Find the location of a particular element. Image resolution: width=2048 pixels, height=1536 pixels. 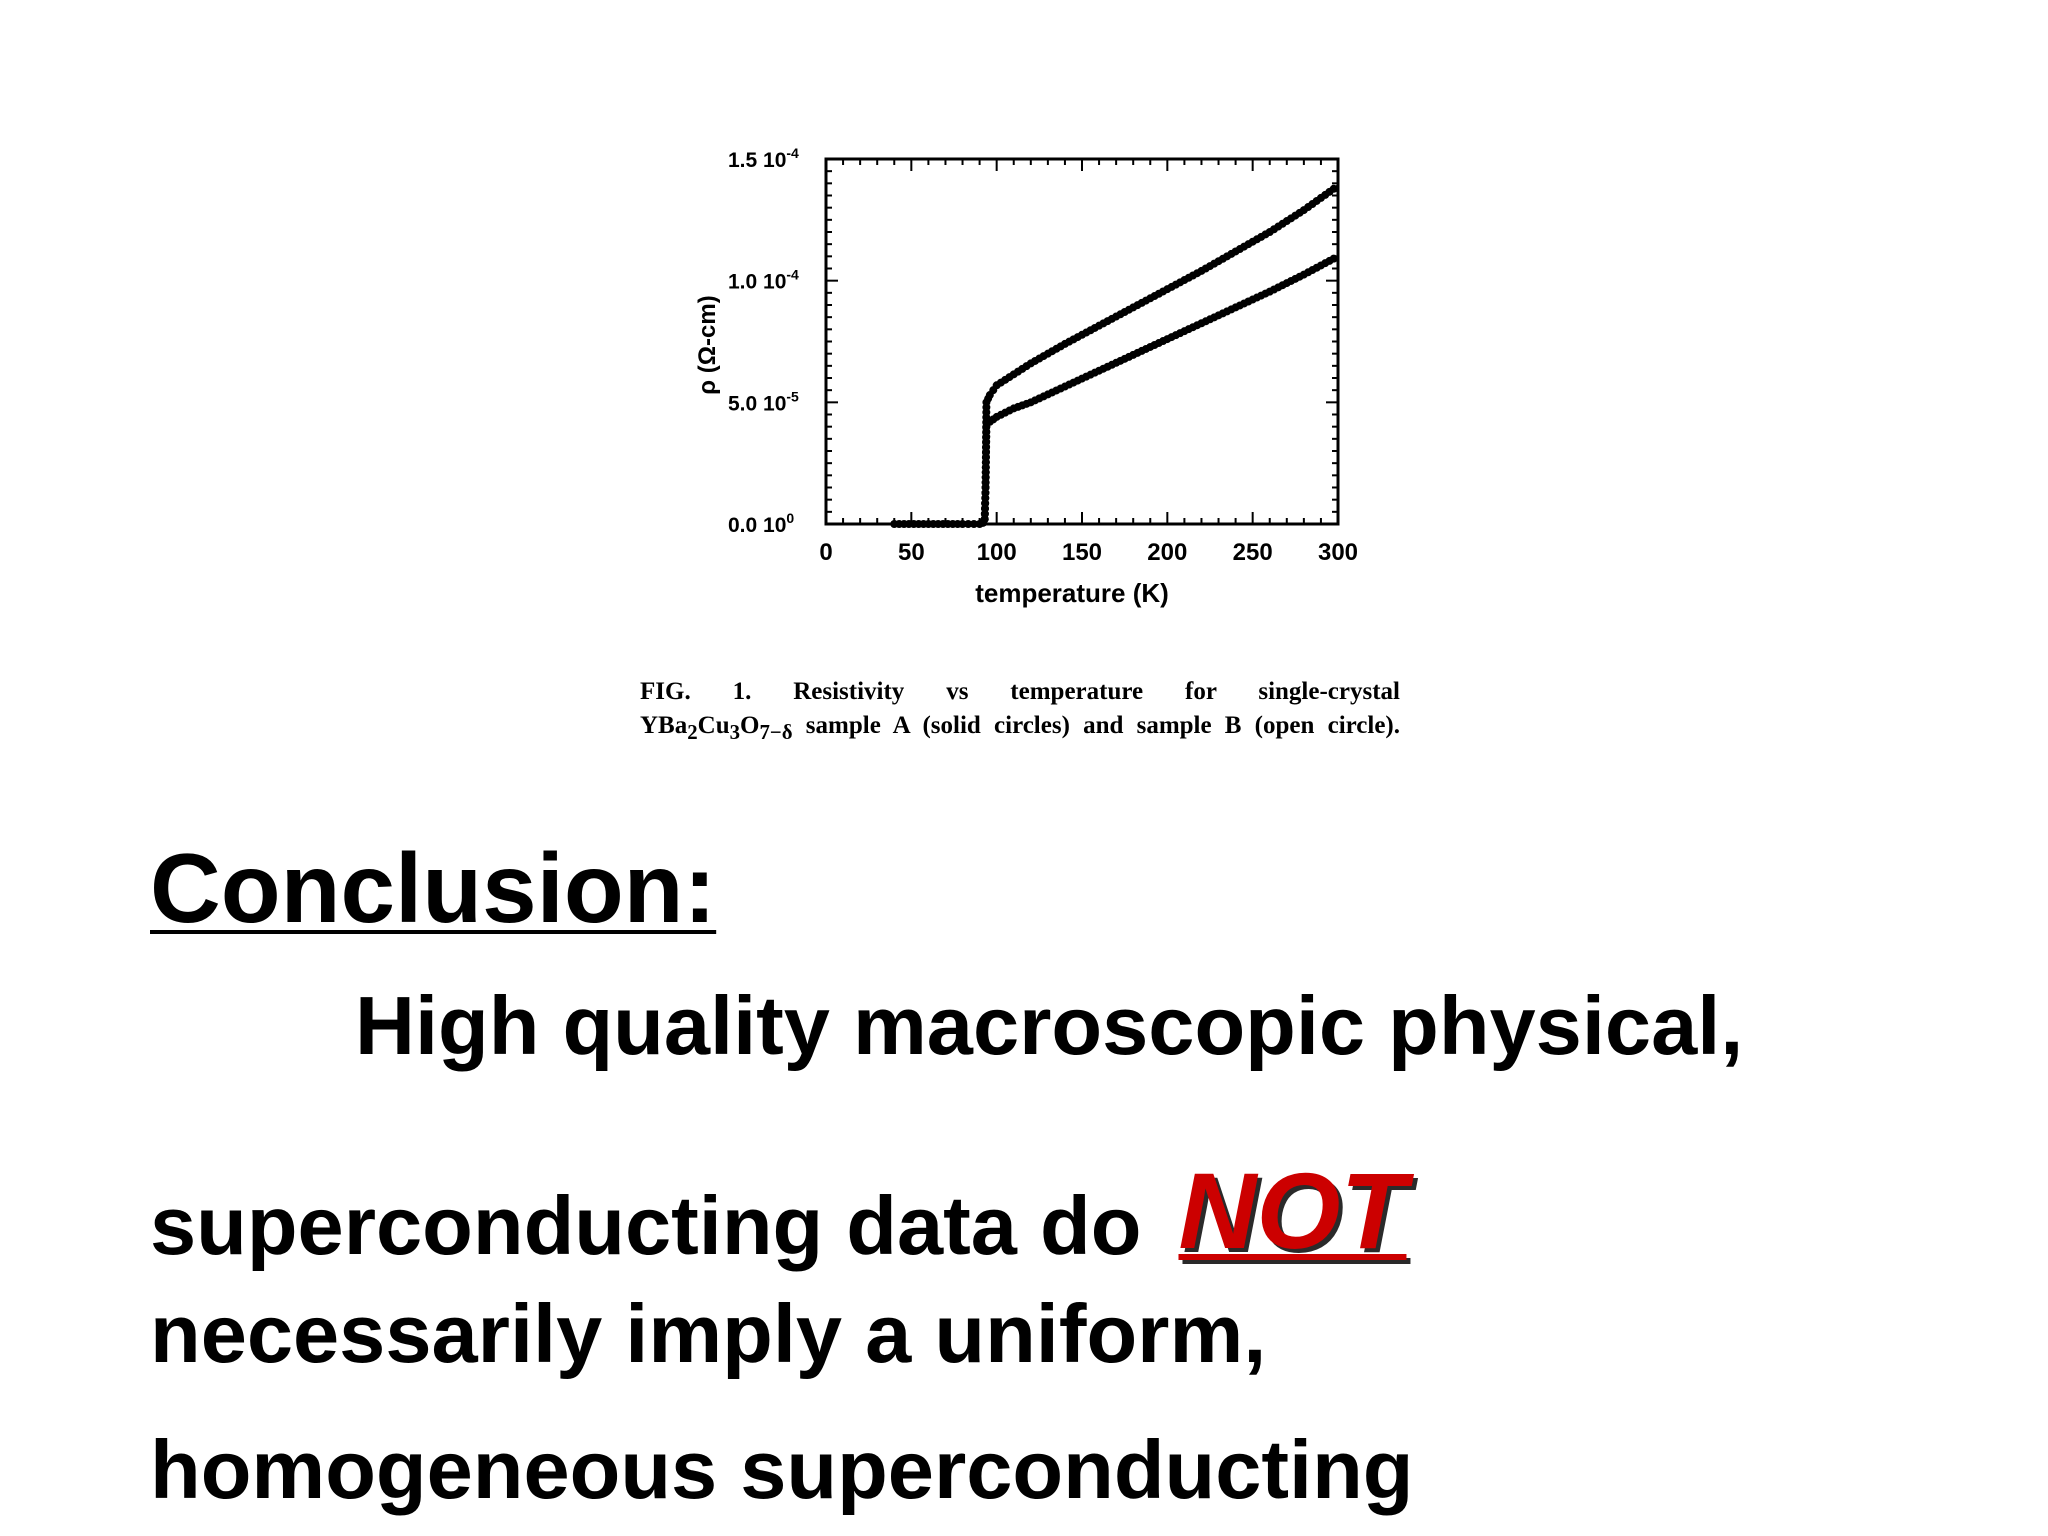

y-tick-exponent: 0 is located at coordinates (790, 518).